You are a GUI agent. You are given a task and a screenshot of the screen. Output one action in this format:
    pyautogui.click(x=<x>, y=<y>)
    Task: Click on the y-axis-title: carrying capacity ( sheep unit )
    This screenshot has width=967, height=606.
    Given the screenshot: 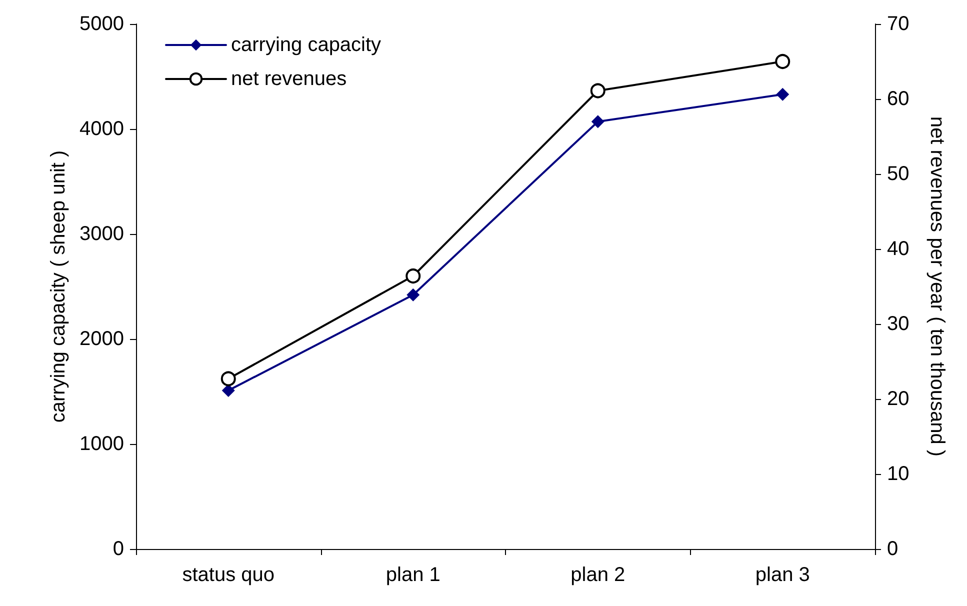 What is the action you would take?
    pyautogui.click(x=59, y=286)
    